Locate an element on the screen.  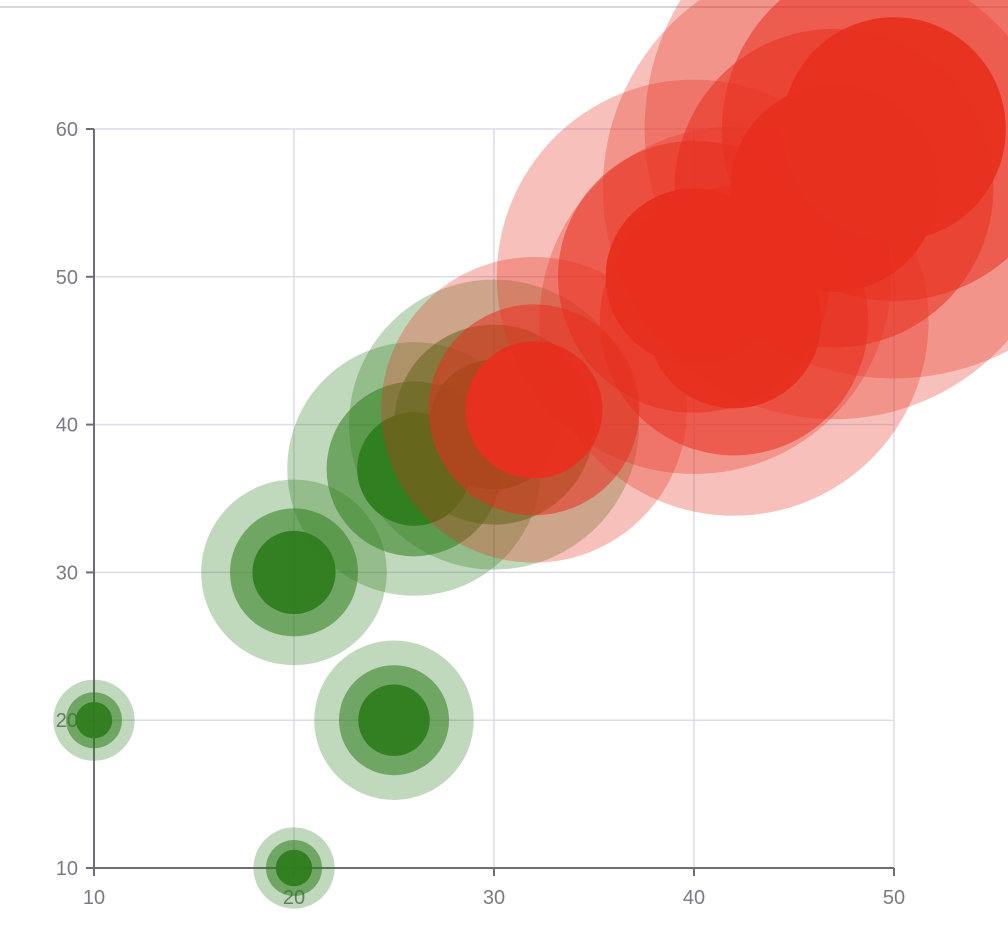
x-tick-label: 30 is located at coordinates (494, 898).